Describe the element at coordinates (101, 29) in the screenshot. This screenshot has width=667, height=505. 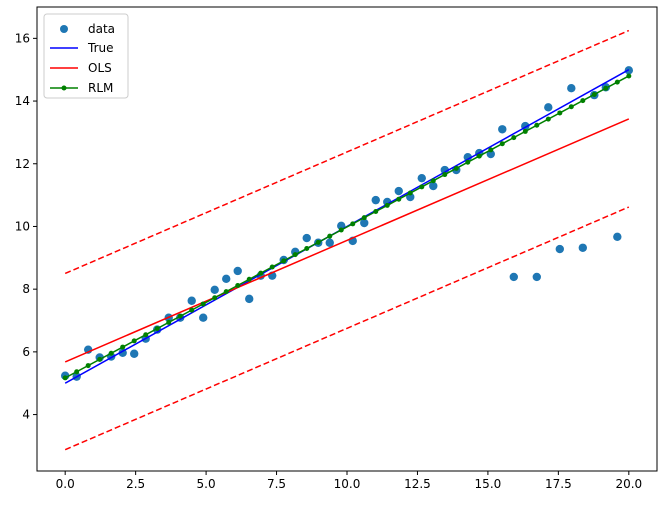
I see `legend-label-data: data` at that location.